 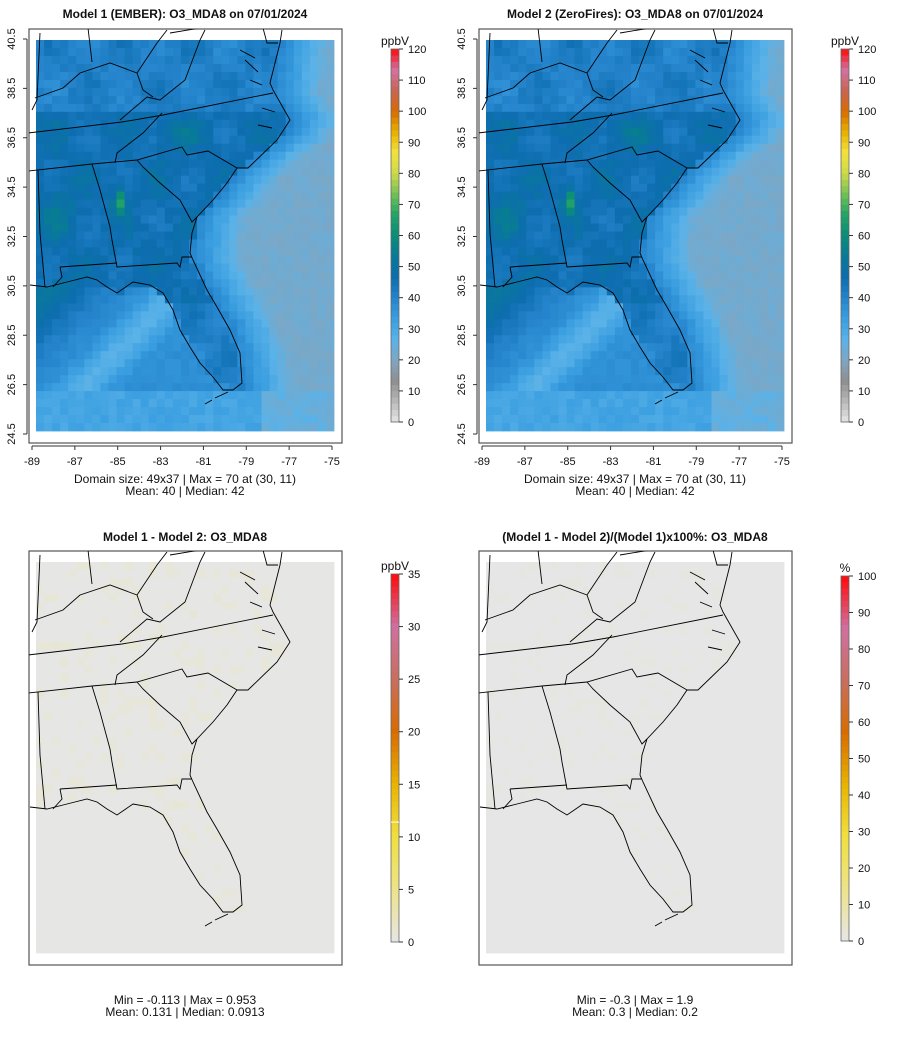 I want to click on colorbar-tick-label: 0, so click(x=411, y=423).